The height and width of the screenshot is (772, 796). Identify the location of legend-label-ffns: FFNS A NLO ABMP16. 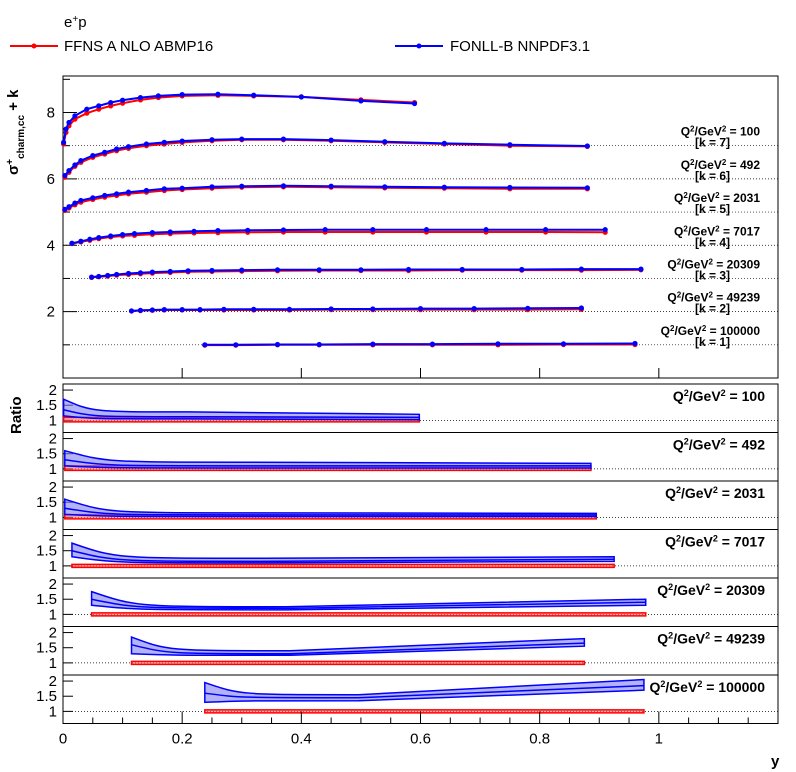
(138, 46).